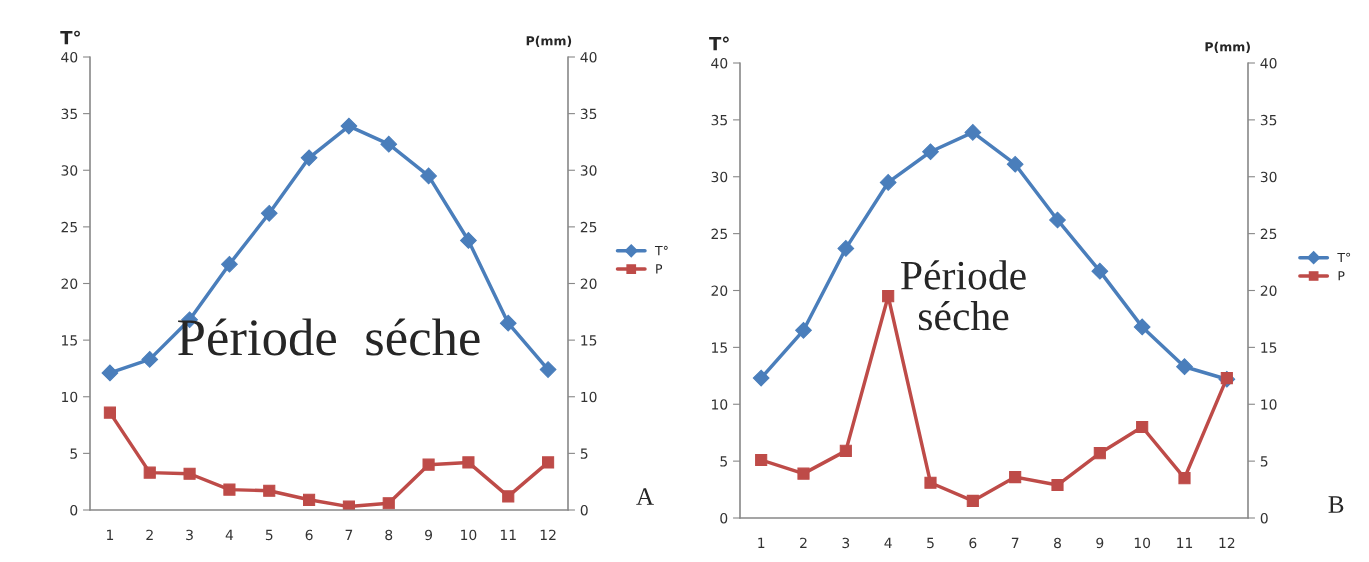 This screenshot has height=562, width=1369. Describe the element at coordinates (584, 510) in the screenshot. I see `y2-tick-label: 0` at that location.